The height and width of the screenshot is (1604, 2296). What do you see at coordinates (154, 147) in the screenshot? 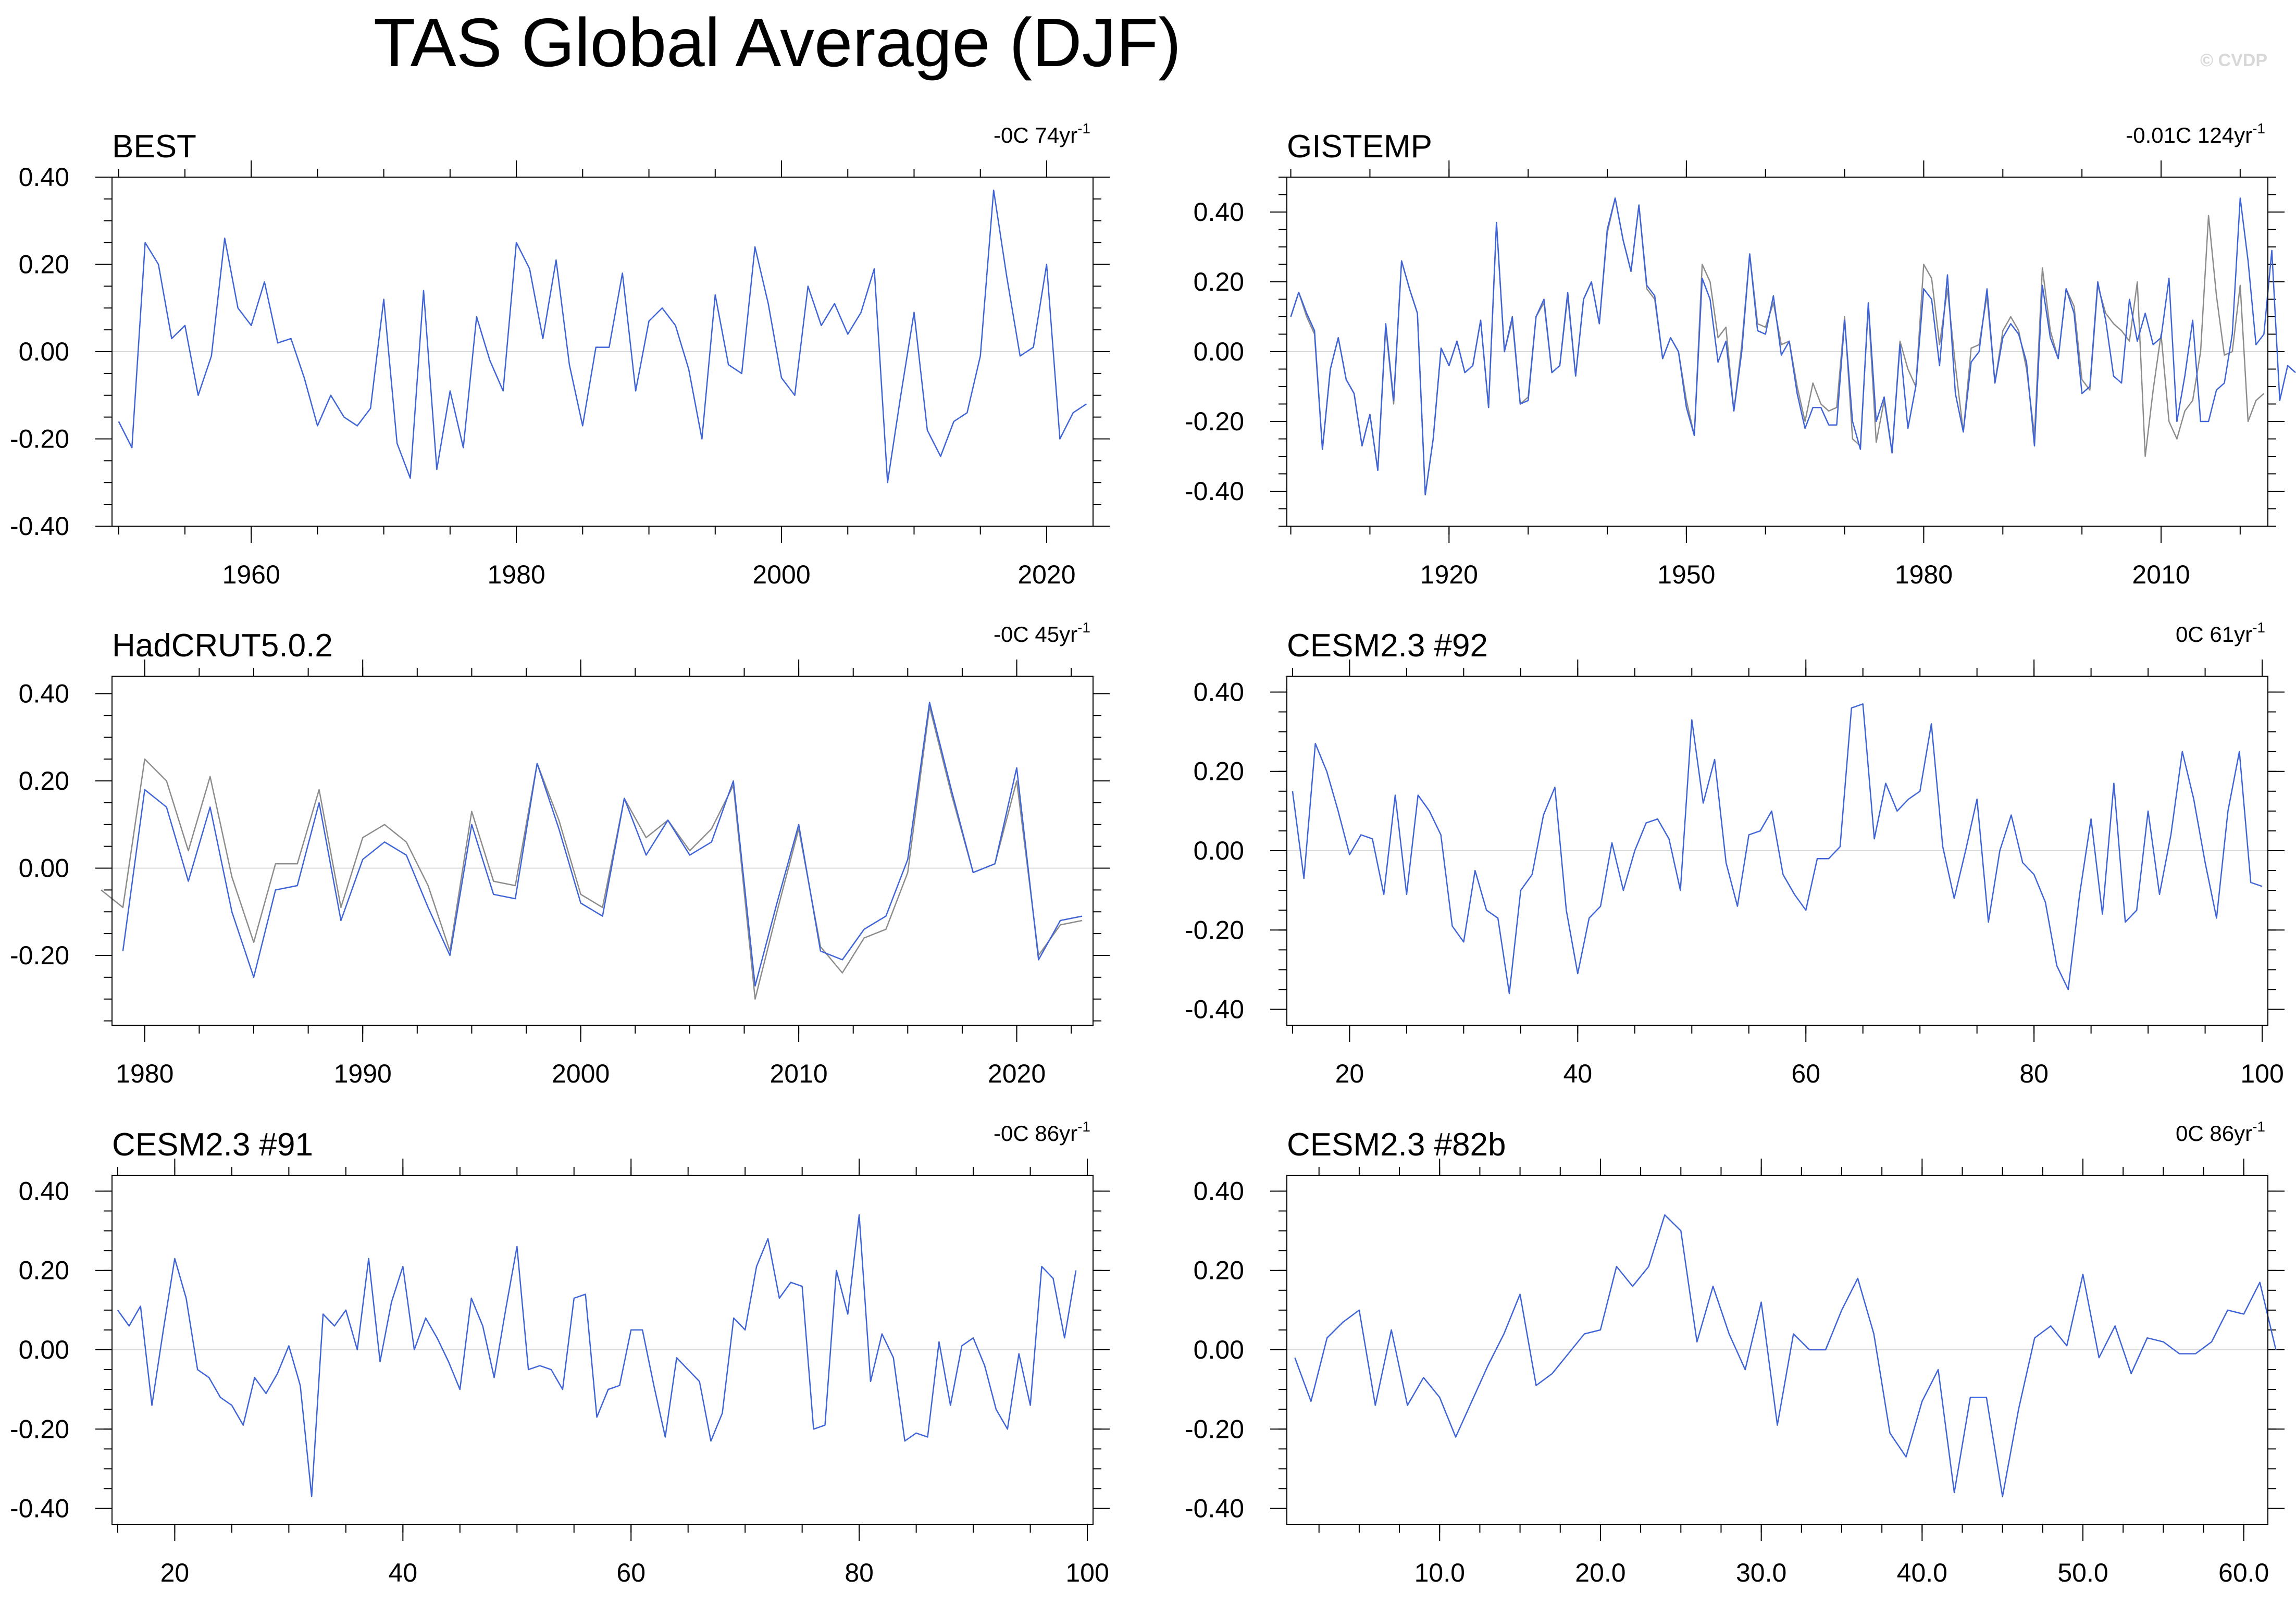
I see `panel-title: BEST` at bounding box center [154, 147].